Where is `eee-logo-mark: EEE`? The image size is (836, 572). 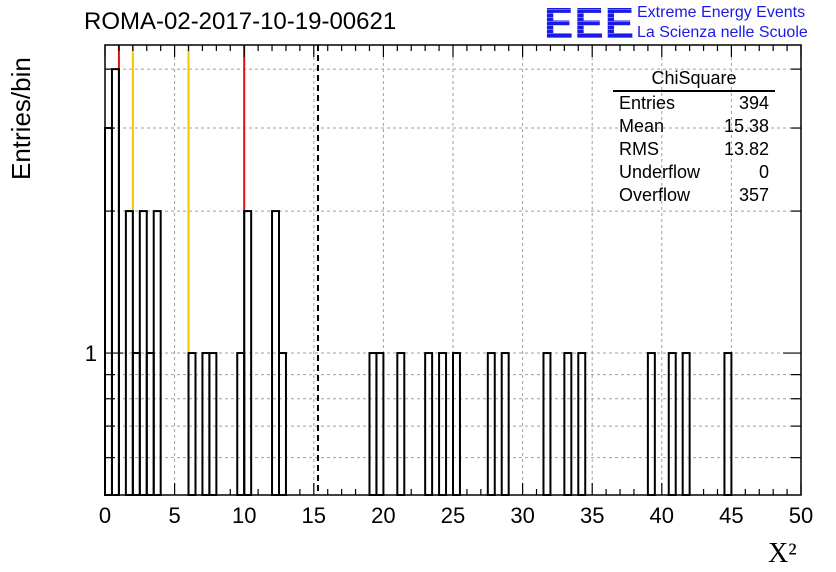
eee-logo-mark: EEE is located at coordinates (590, 24).